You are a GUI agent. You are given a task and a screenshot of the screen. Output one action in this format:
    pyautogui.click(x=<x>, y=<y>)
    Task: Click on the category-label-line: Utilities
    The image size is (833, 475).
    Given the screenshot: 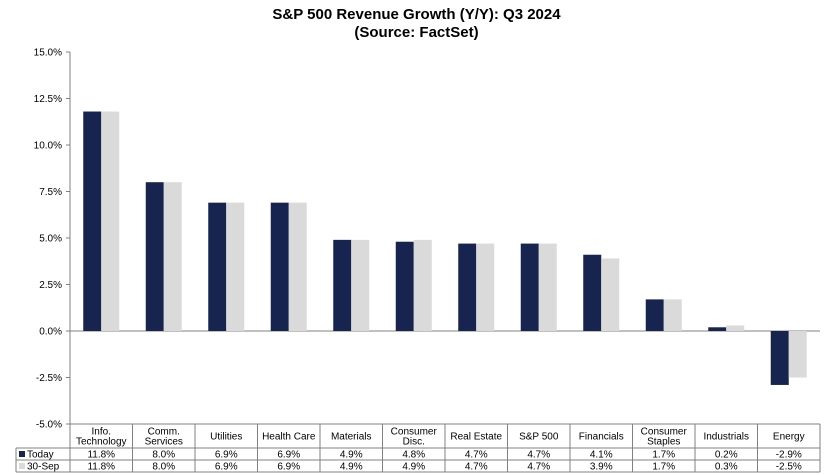 What is the action you would take?
    pyautogui.click(x=226, y=437)
    